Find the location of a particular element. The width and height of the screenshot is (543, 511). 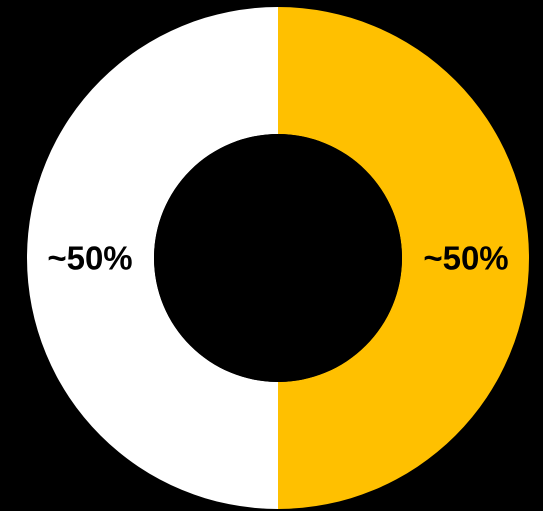

donut-slice-label-1: ~50% is located at coordinates (89, 258).